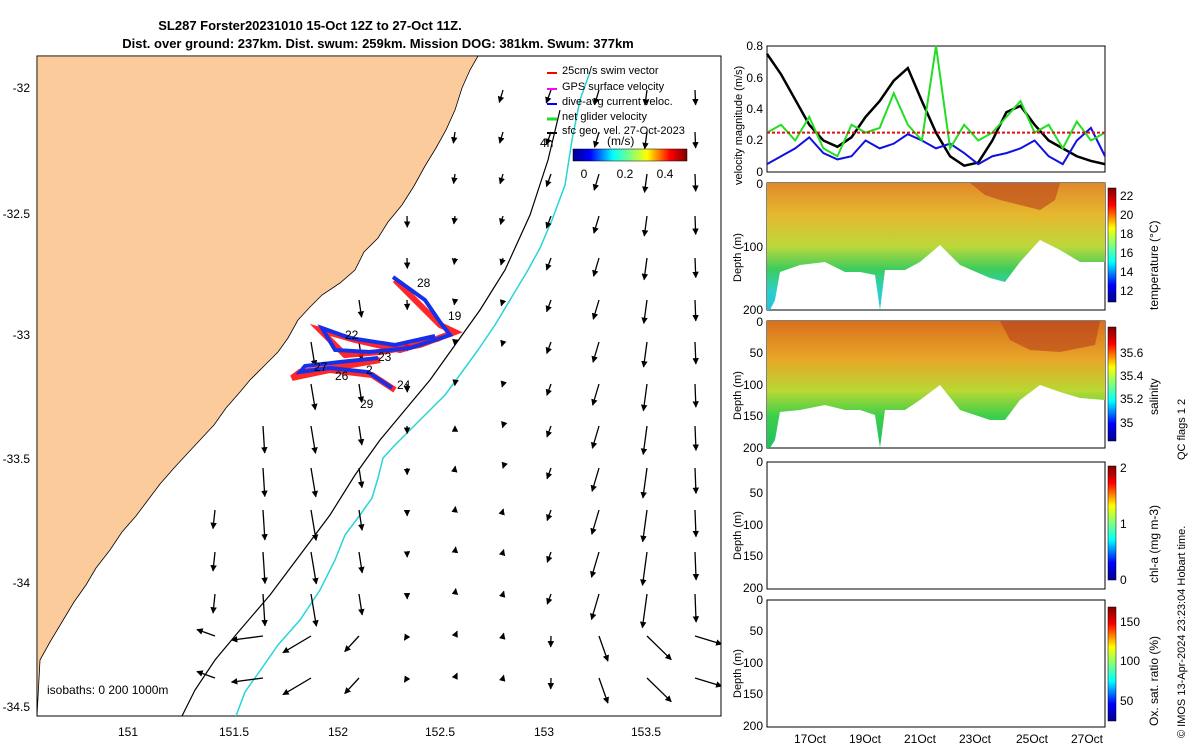  I want to click on isobath-label: isobaths: 0 200 1000m, so click(107, 690).